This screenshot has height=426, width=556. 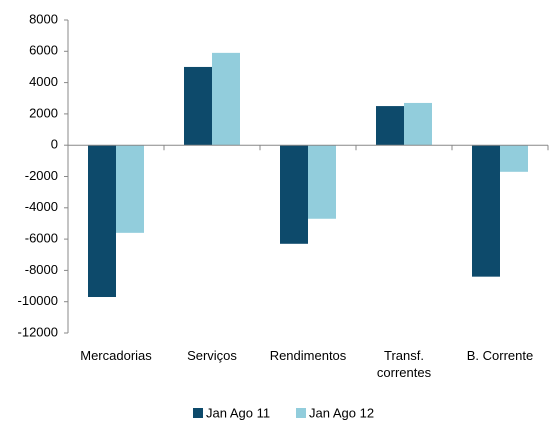 I want to click on y-tick-label: 8000, so click(x=43, y=18).